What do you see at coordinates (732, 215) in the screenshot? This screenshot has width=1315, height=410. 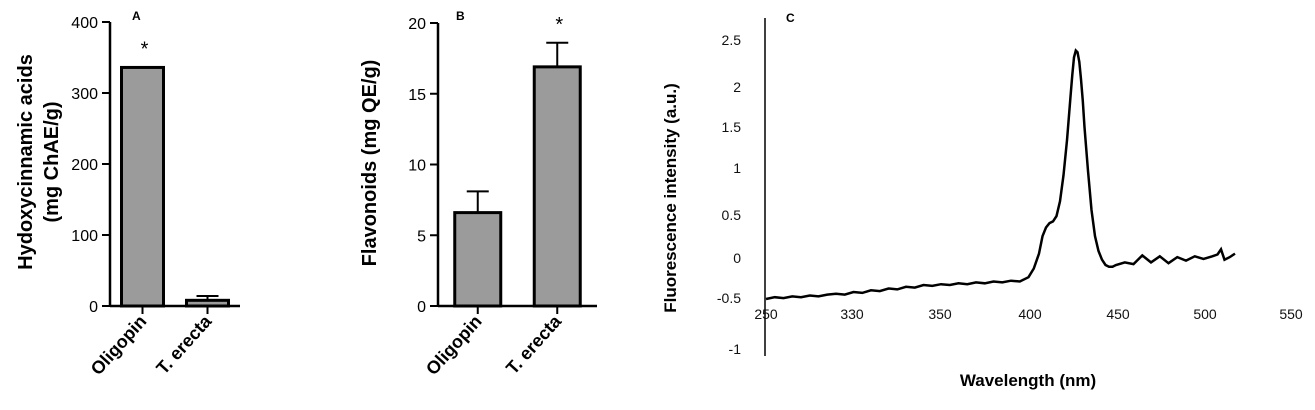 I see `y-tick-label: 0.5` at bounding box center [732, 215].